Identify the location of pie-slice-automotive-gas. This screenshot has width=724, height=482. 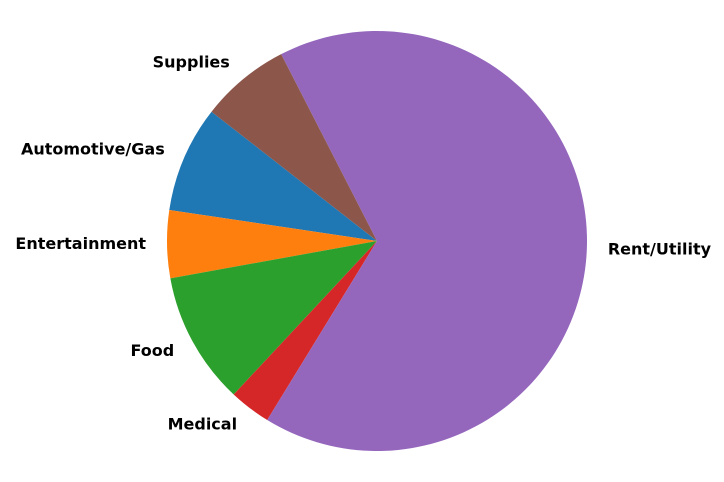
(273, 176).